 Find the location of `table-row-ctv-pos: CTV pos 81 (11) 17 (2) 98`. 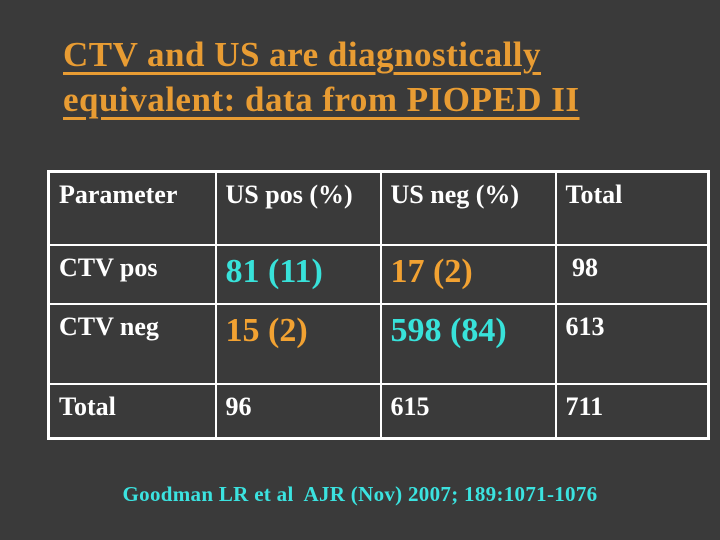

table-row-ctv-pos: CTV pos 81 (11) 17 (2) 98 is located at coordinates (378, 274).